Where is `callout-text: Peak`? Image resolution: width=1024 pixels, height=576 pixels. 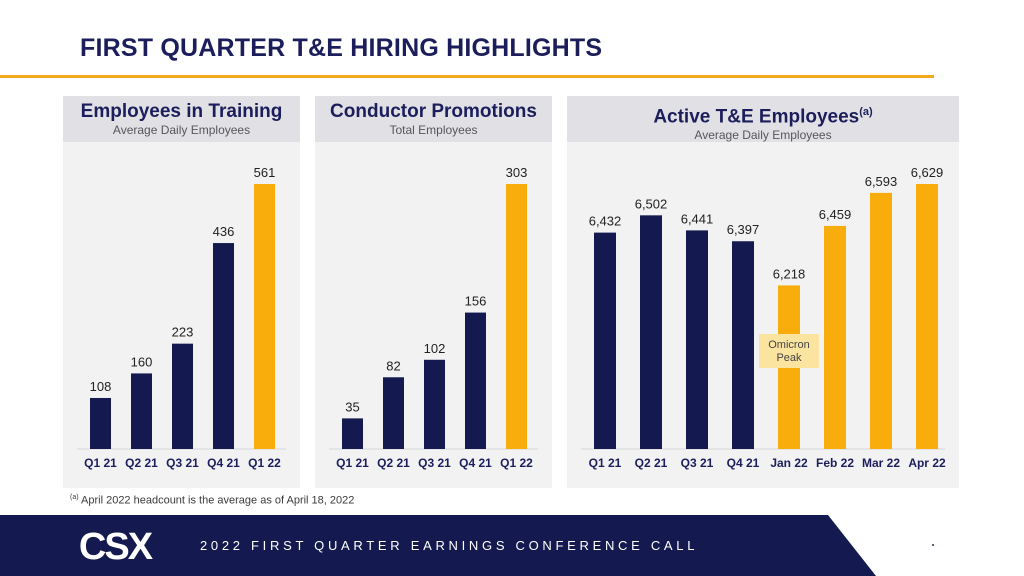 callout-text: Peak is located at coordinates (789, 358).